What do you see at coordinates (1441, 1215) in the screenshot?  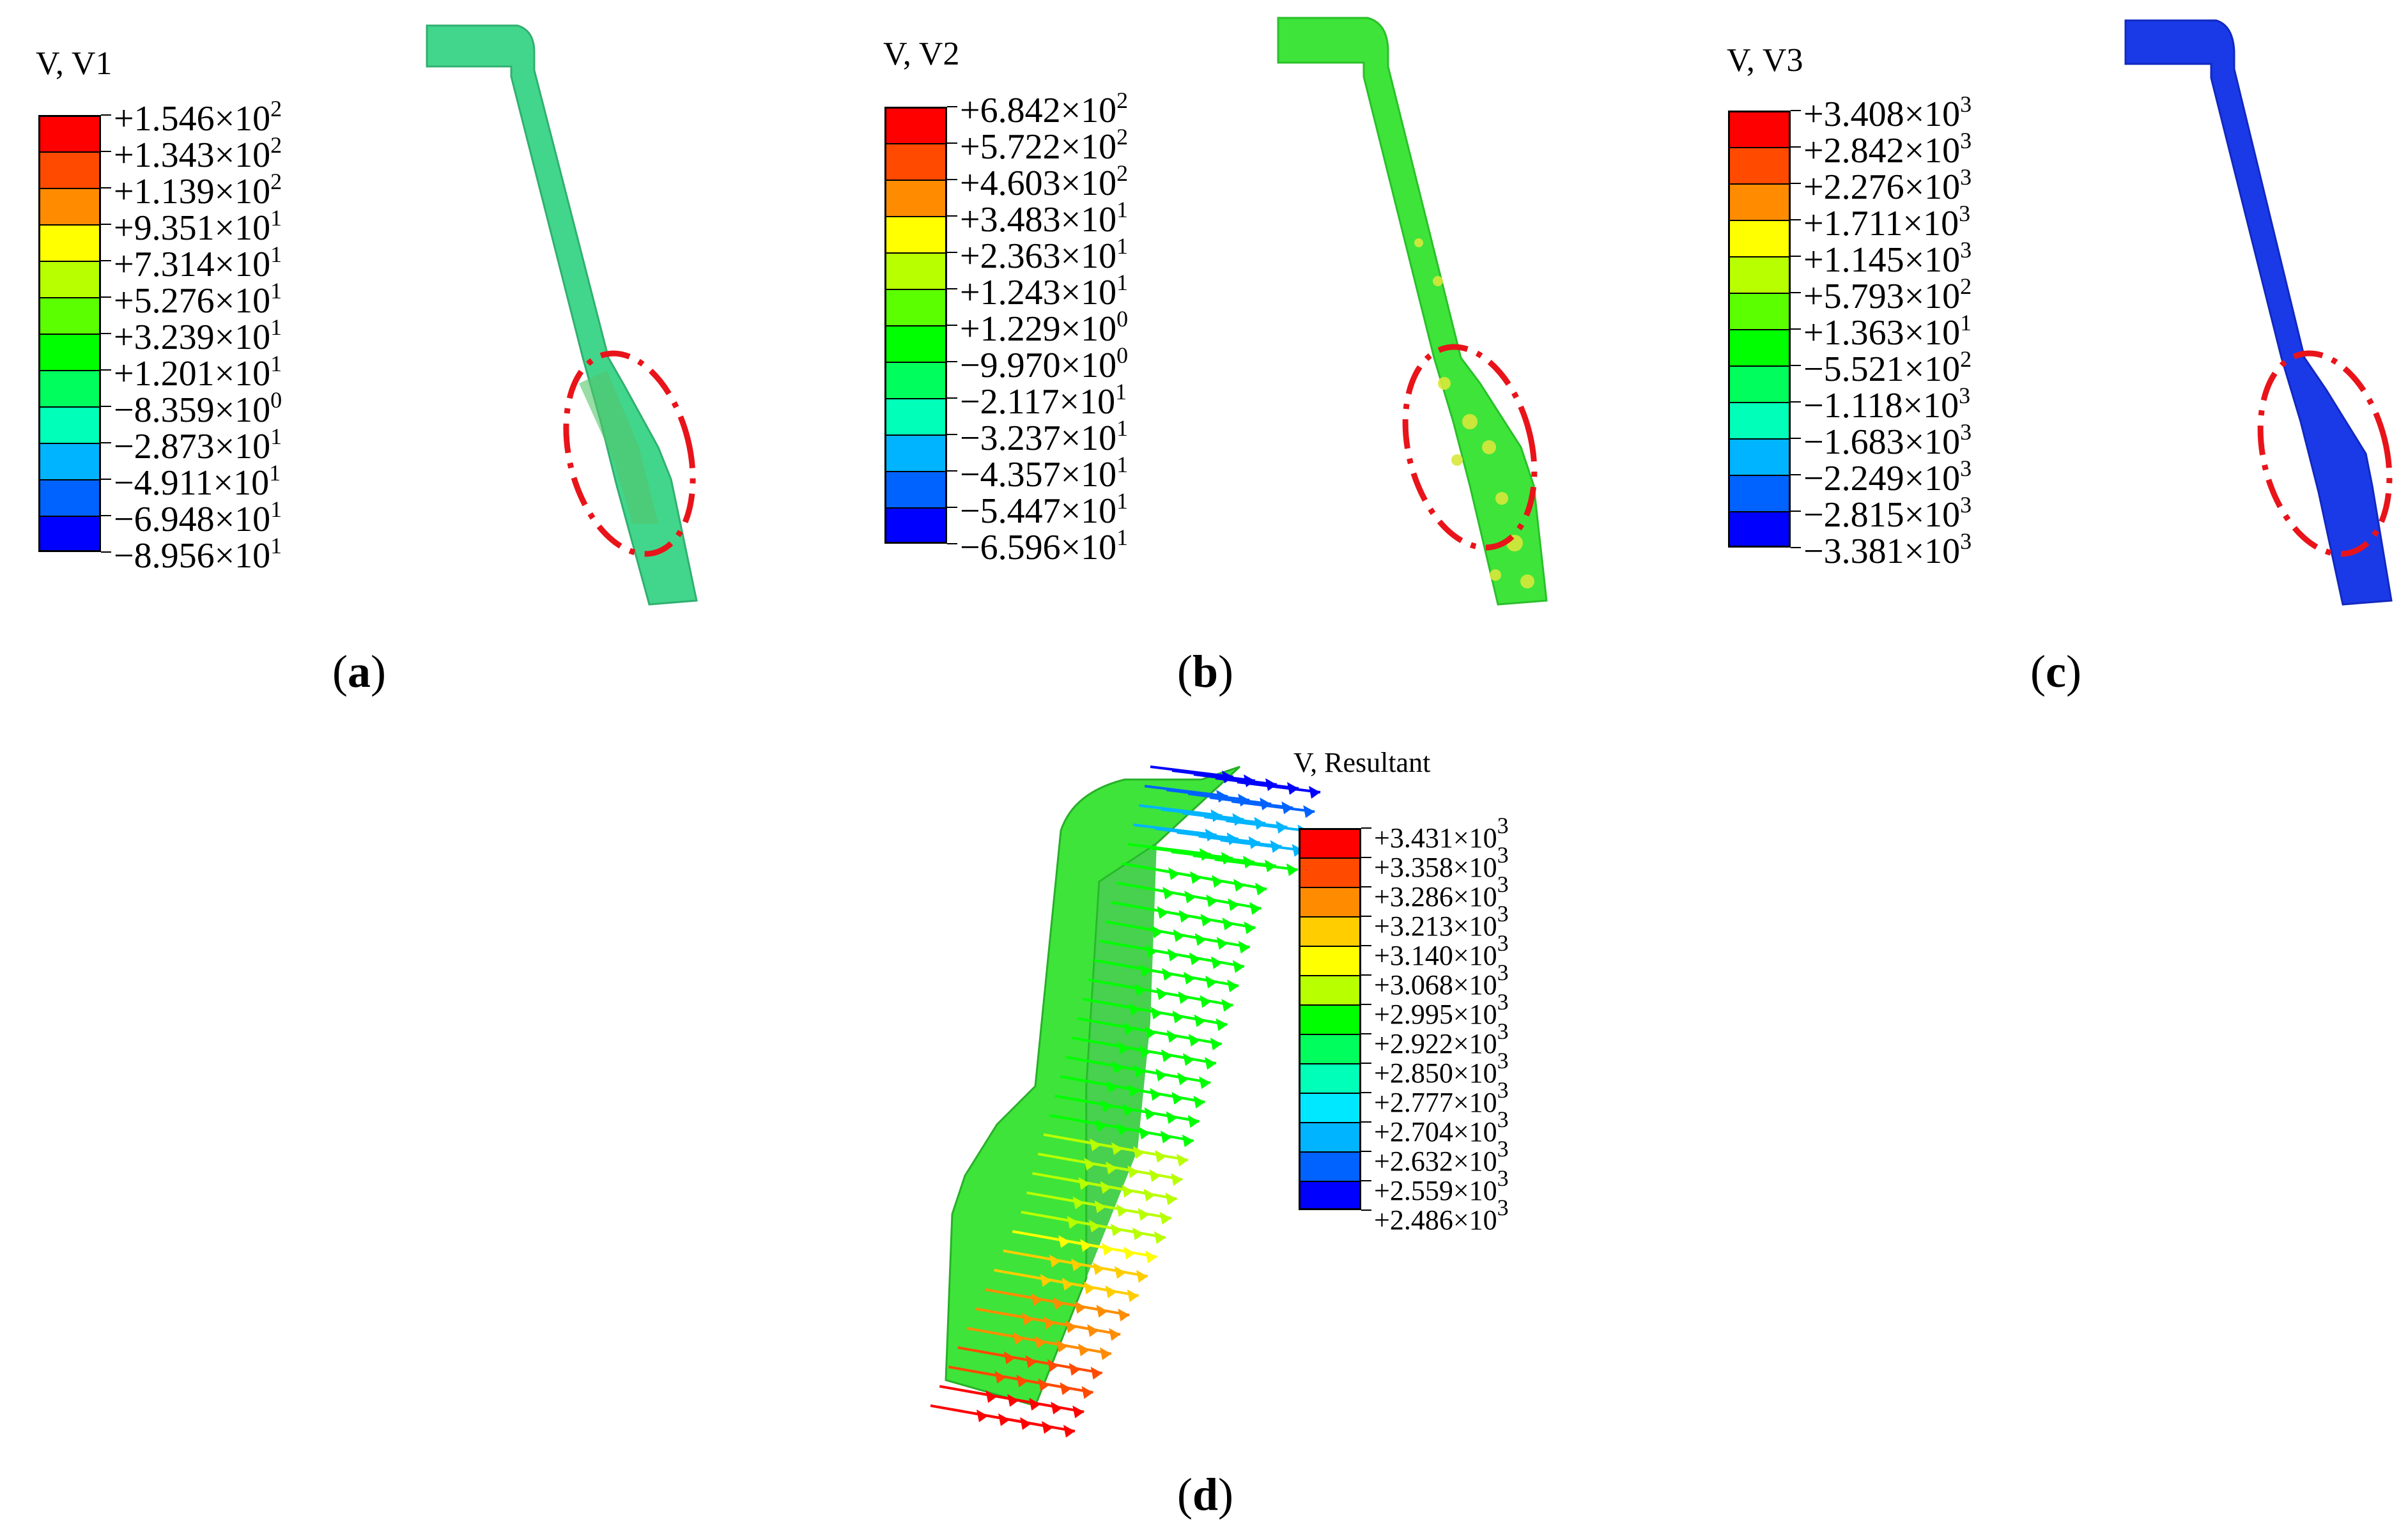 I see `colorbar-label: +2.486×103` at bounding box center [1441, 1215].